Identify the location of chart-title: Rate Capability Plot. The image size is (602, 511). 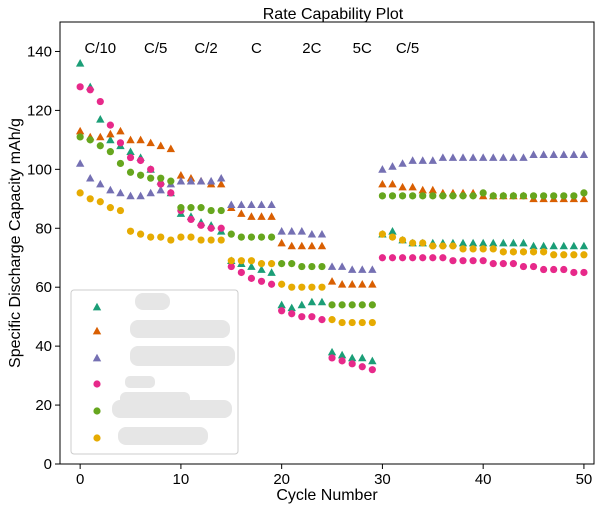
(333, 14).